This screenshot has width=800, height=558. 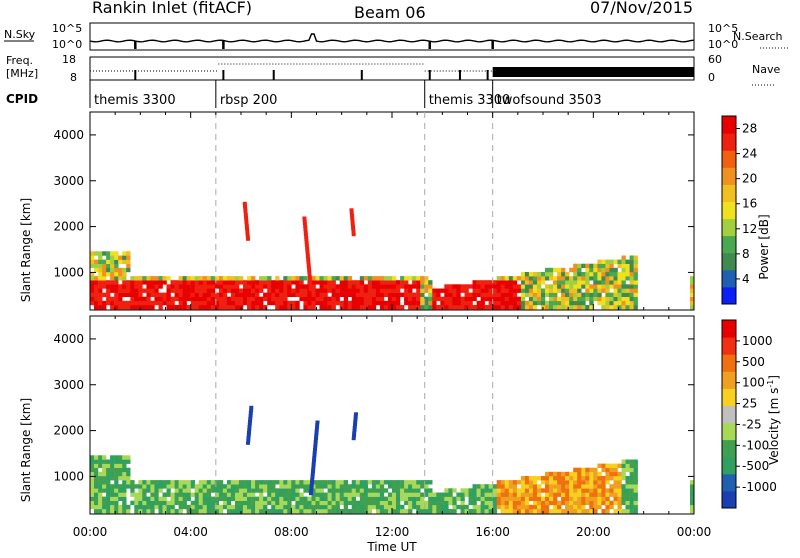 I want to click on colorbar-tick-label: 25, so click(x=749, y=404).